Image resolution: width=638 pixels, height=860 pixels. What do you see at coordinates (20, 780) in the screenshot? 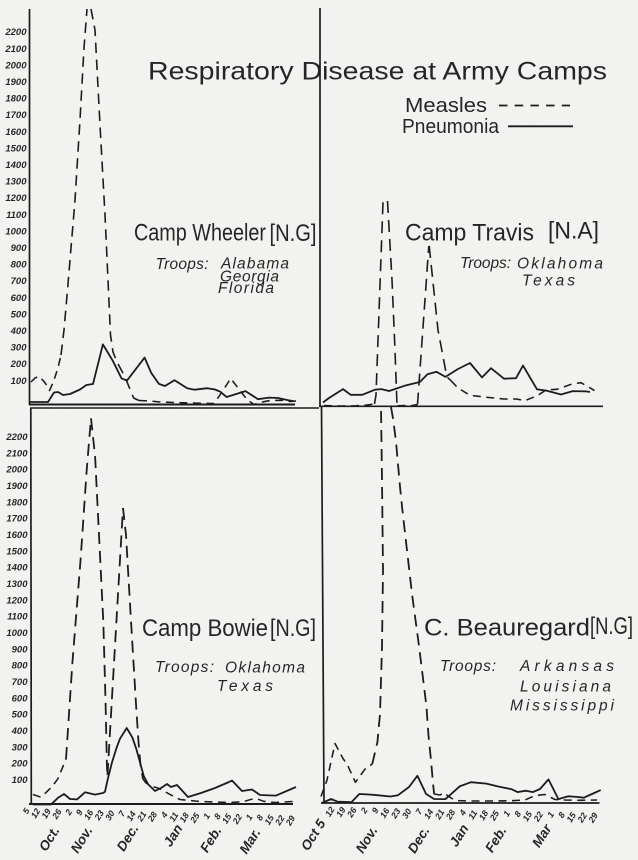
I see `svg-text: 100` at bounding box center [20, 780].